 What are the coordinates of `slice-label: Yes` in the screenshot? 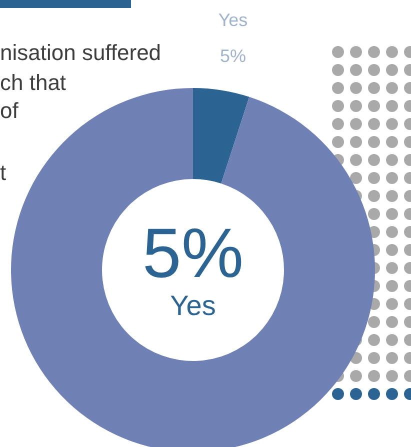 It's located at (233, 20).